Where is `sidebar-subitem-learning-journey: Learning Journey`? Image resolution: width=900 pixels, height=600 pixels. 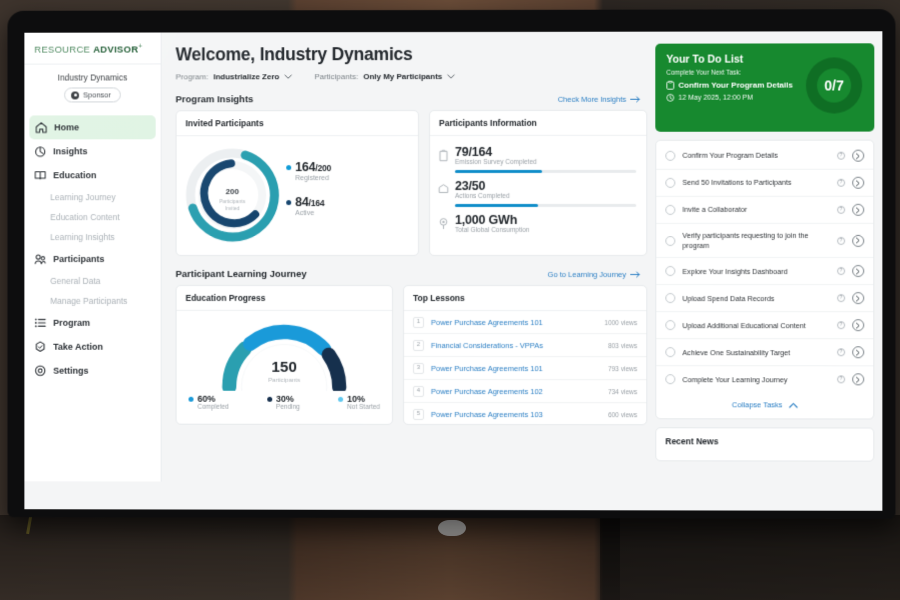 sidebar-subitem-learning-journey: Learning Journey is located at coordinates (92, 197).